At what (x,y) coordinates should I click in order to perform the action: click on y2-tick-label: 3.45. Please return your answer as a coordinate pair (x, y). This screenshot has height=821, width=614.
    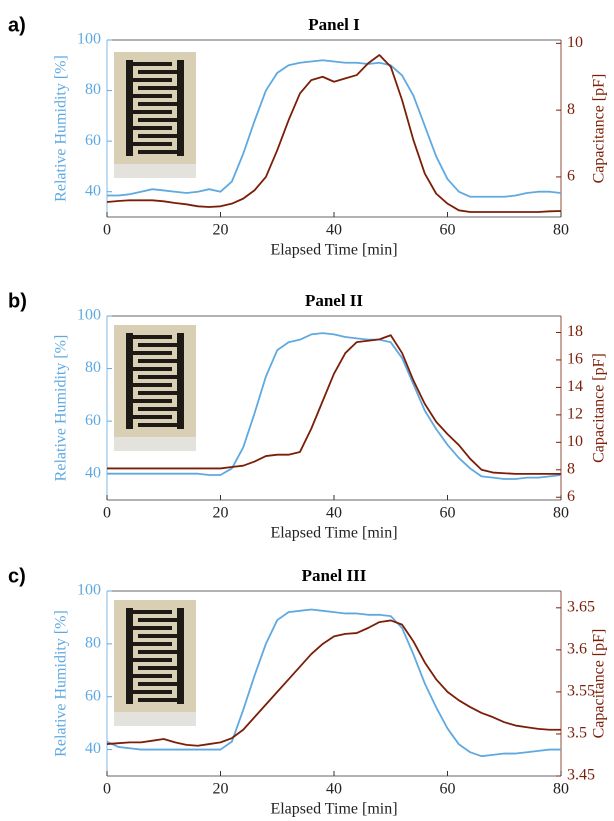
    Looking at the image, I should click on (581, 775).